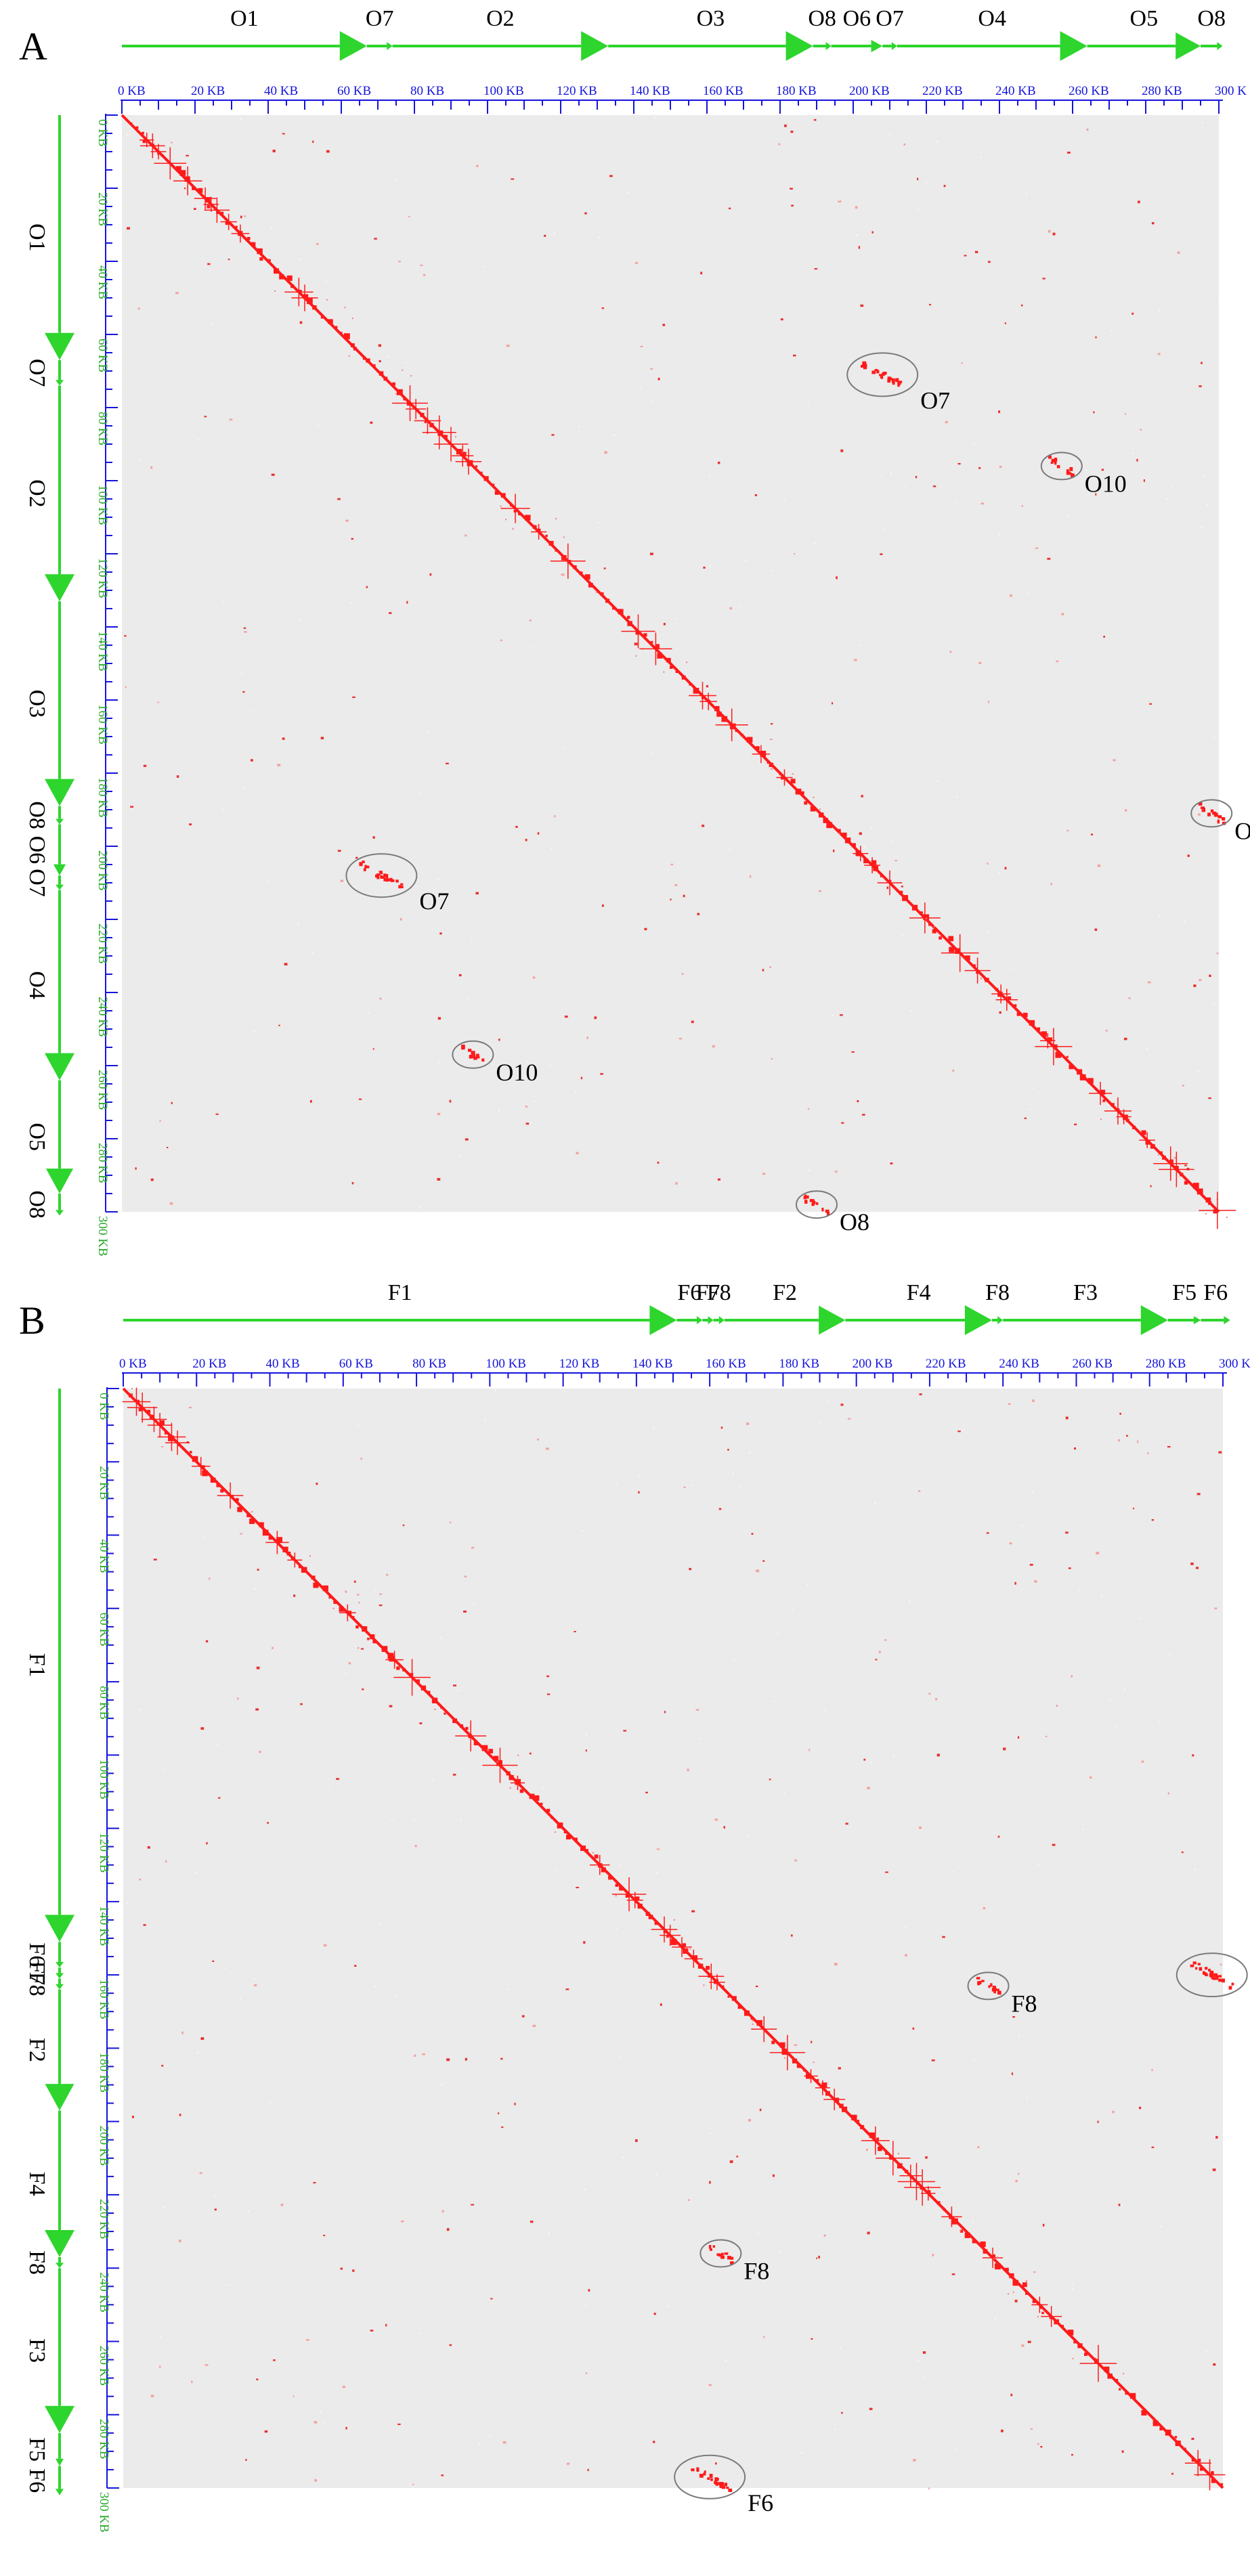 The image size is (1250, 2576). What do you see at coordinates (36, 2262) in the screenshot?
I see `segment-label-left: F8` at bounding box center [36, 2262].